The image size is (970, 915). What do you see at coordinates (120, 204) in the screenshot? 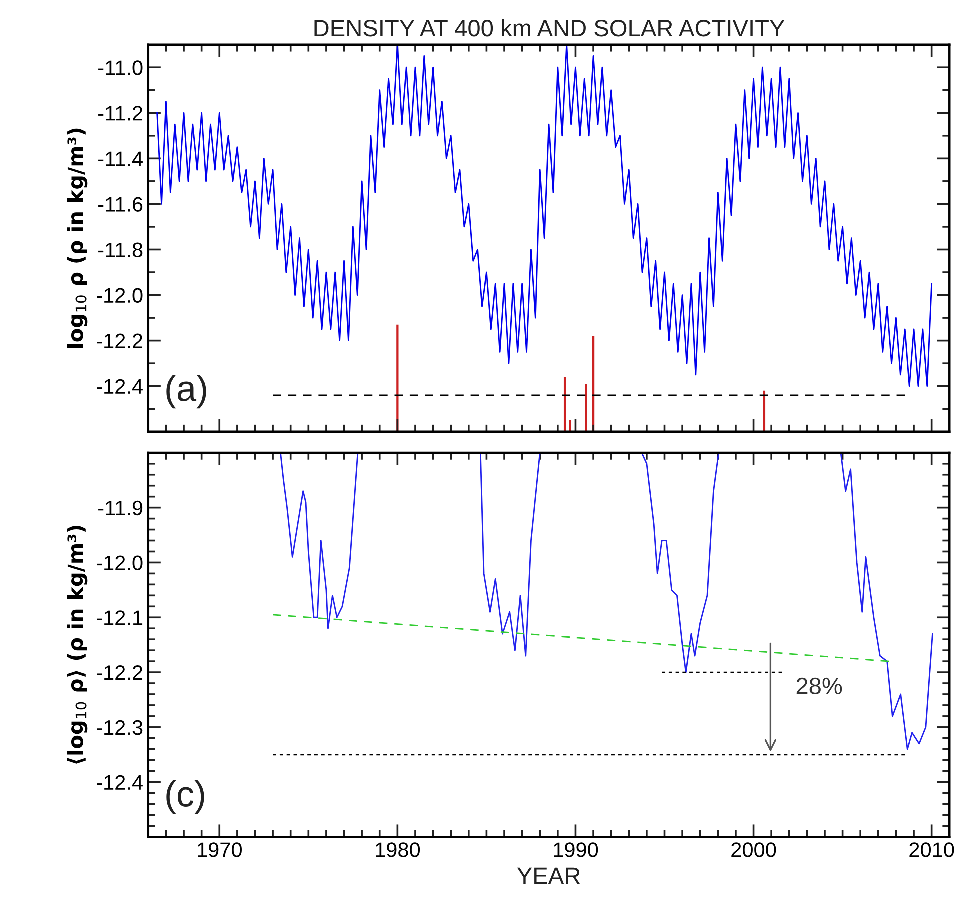
I see `y-tick-label: -11.6` at bounding box center [120, 204].